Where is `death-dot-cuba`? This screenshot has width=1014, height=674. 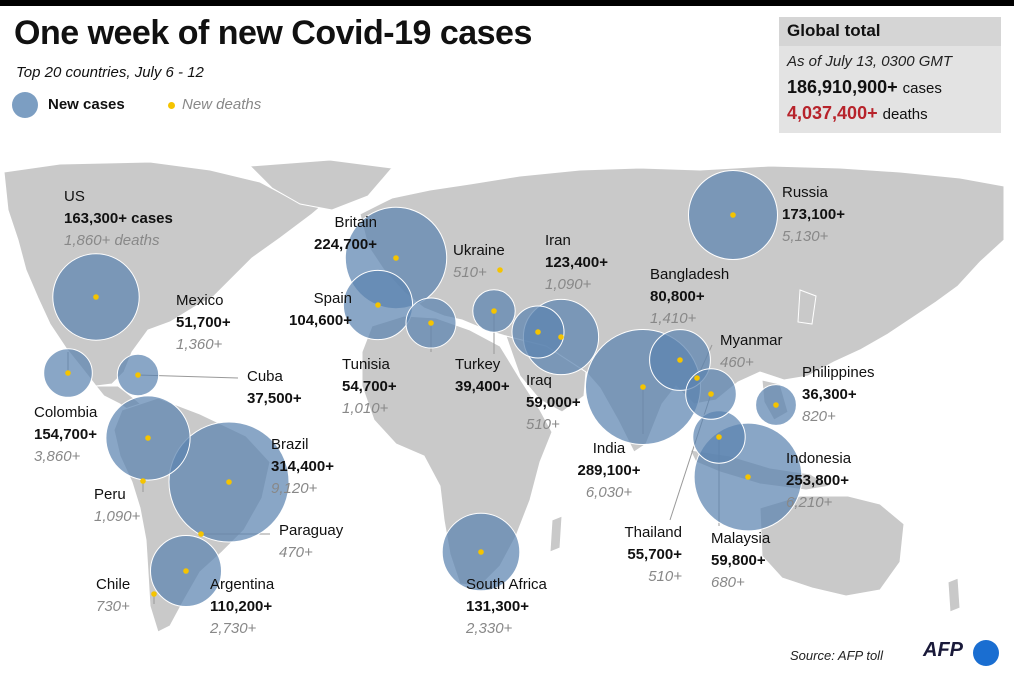 death-dot-cuba is located at coordinates (138, 375).